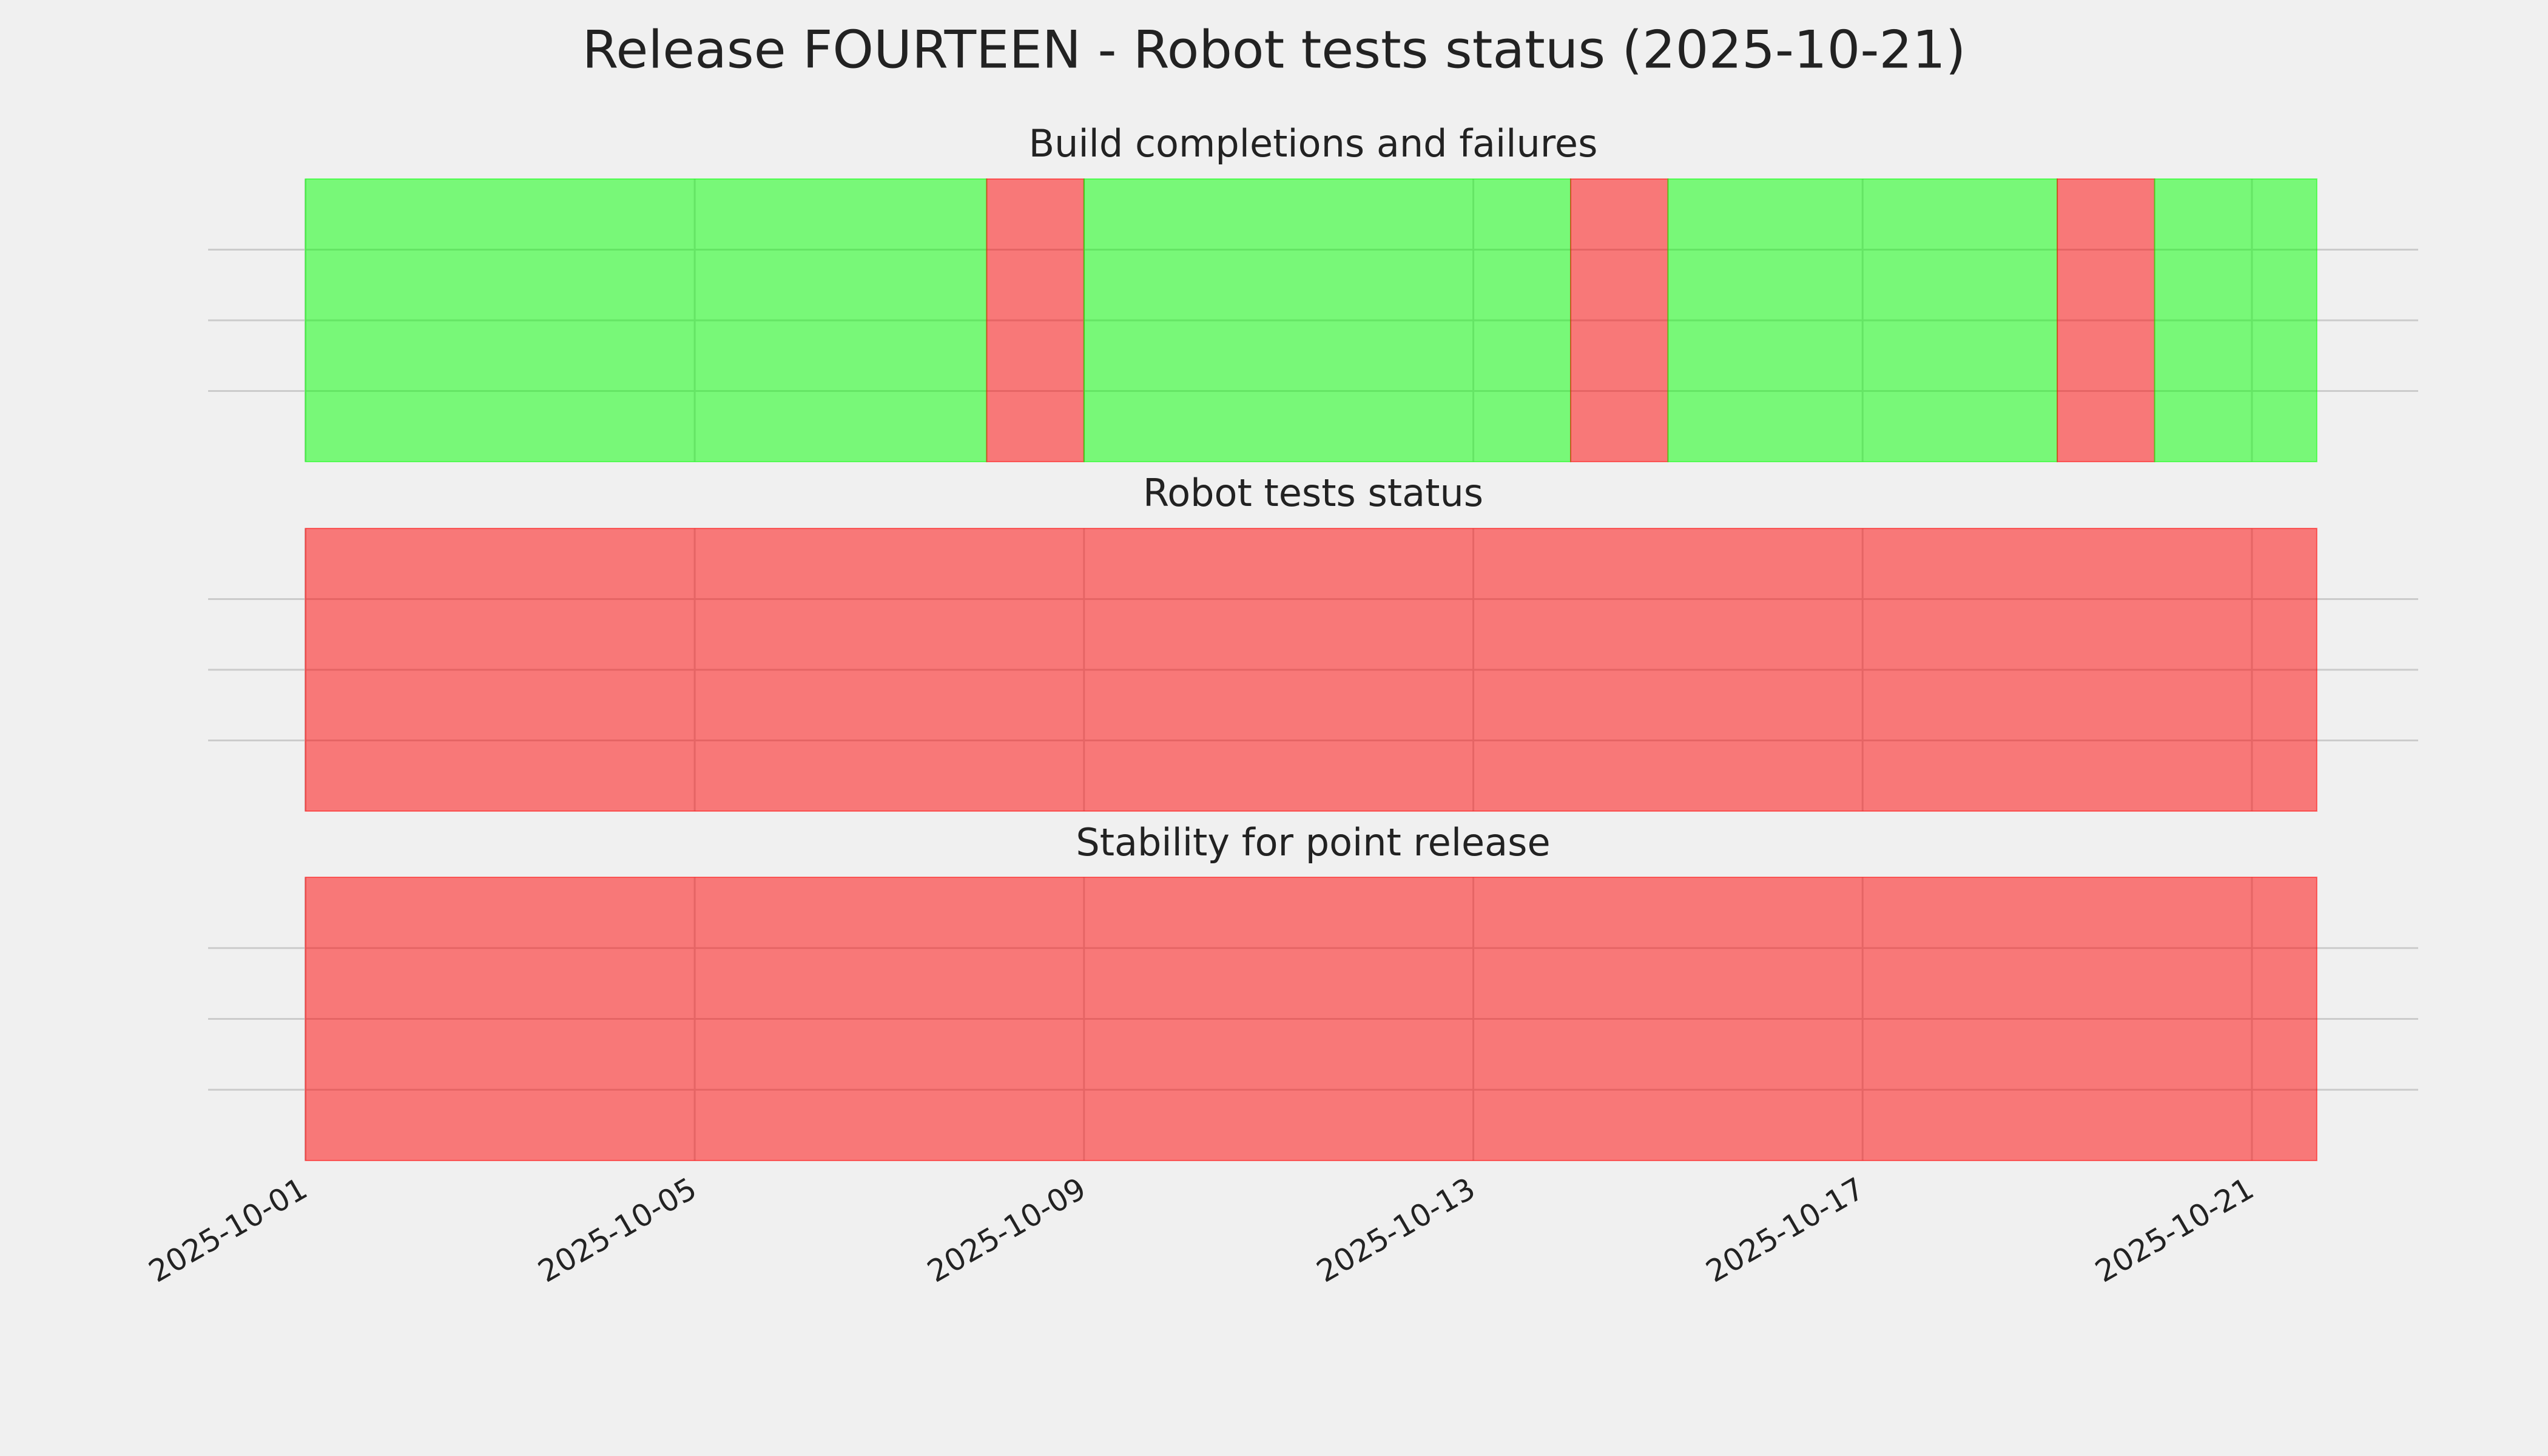  Describe the element at coordinates (1313, 493) in the screenshot. I see `panel-title: Robot tests status` at that location.